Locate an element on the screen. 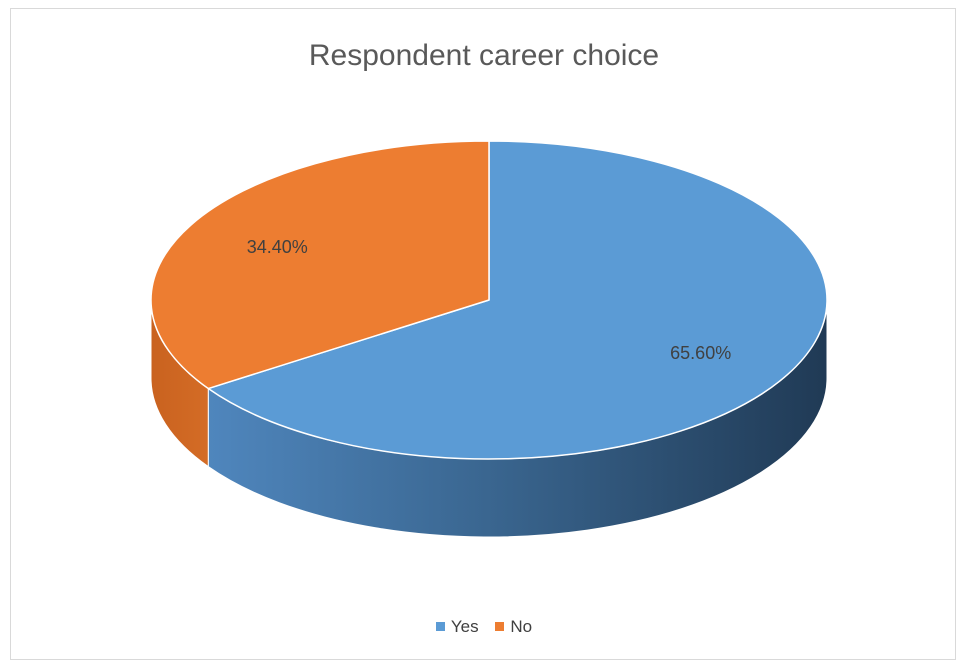 This screenshot has height=664, width=960. legend-label-yes: Yes is located at coordinates (464, 626).